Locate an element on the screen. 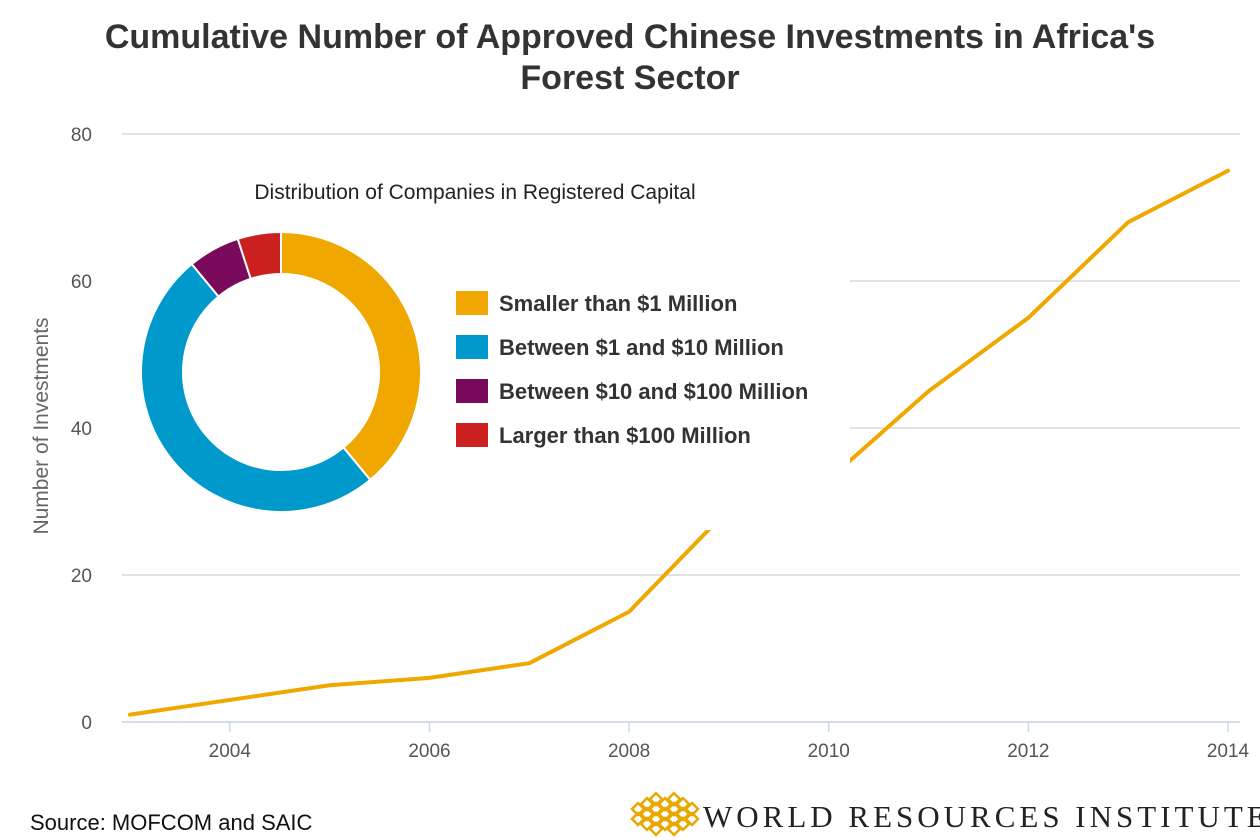 The image size is (1260, 840). y-tick-label: 40 is located at coordinates (81, 429).